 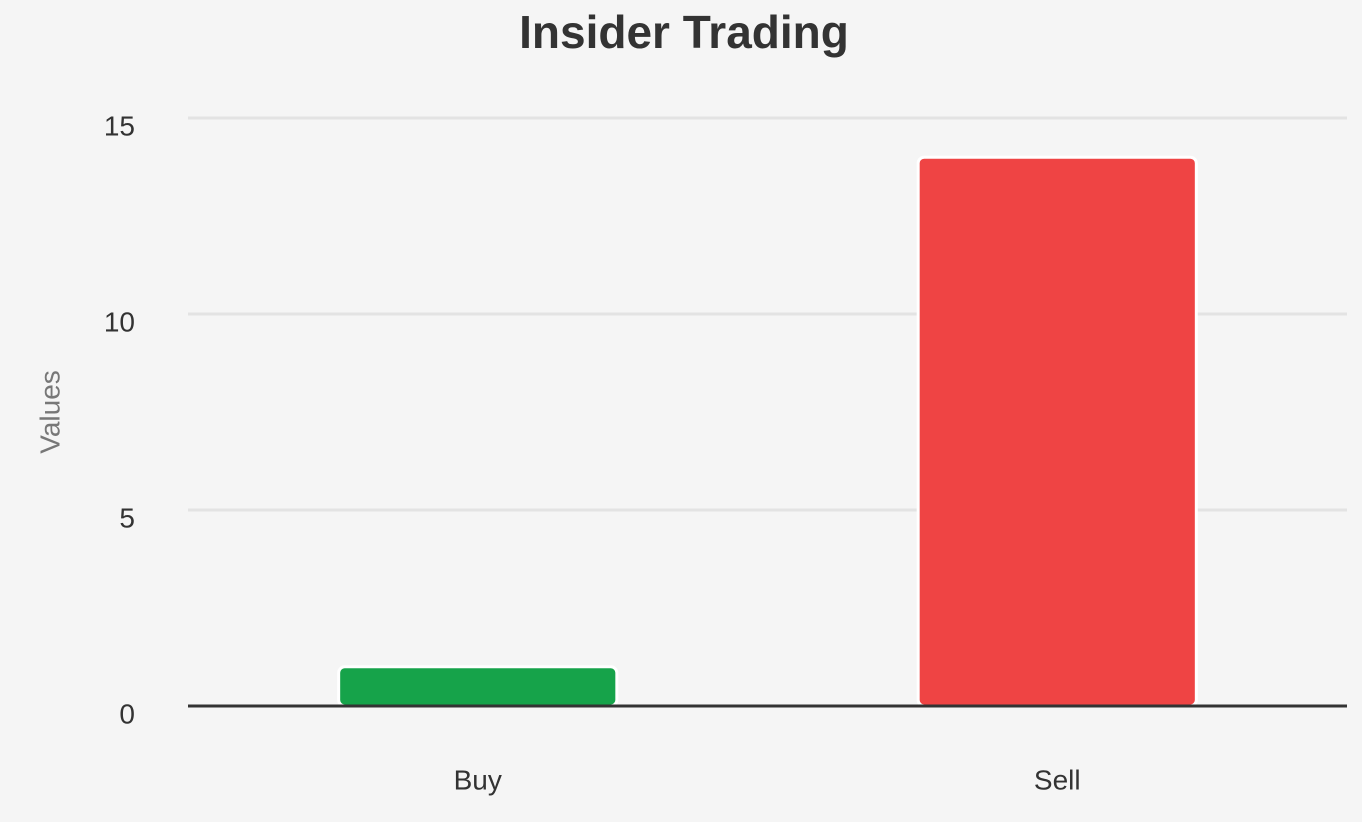 I want to click on y-tick-label: 5, so click(x=127, y=517).